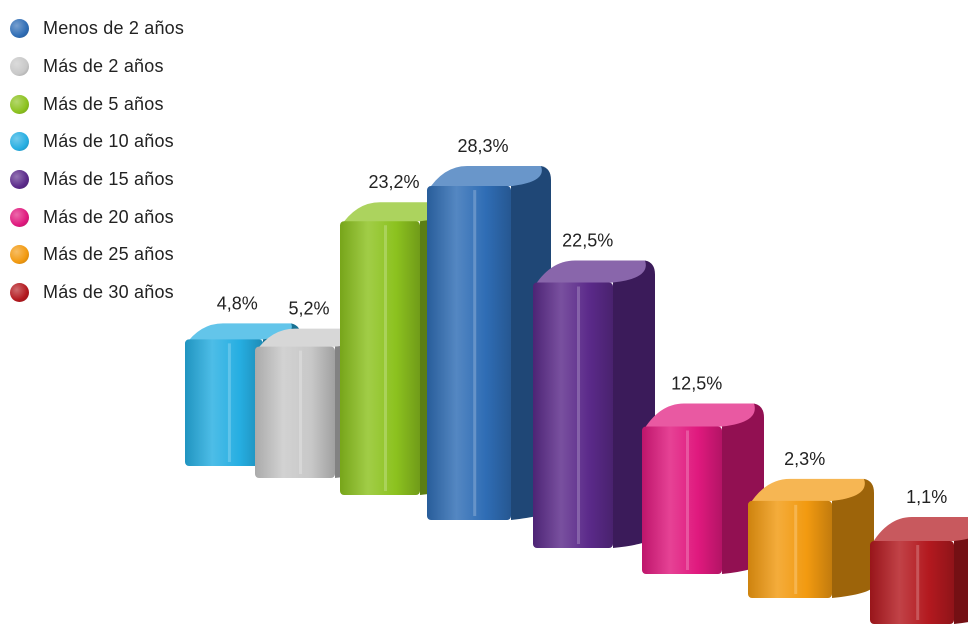 The image size is (968, 637). I want to click on legend-item: Más de 20 años, so click(97, 217).